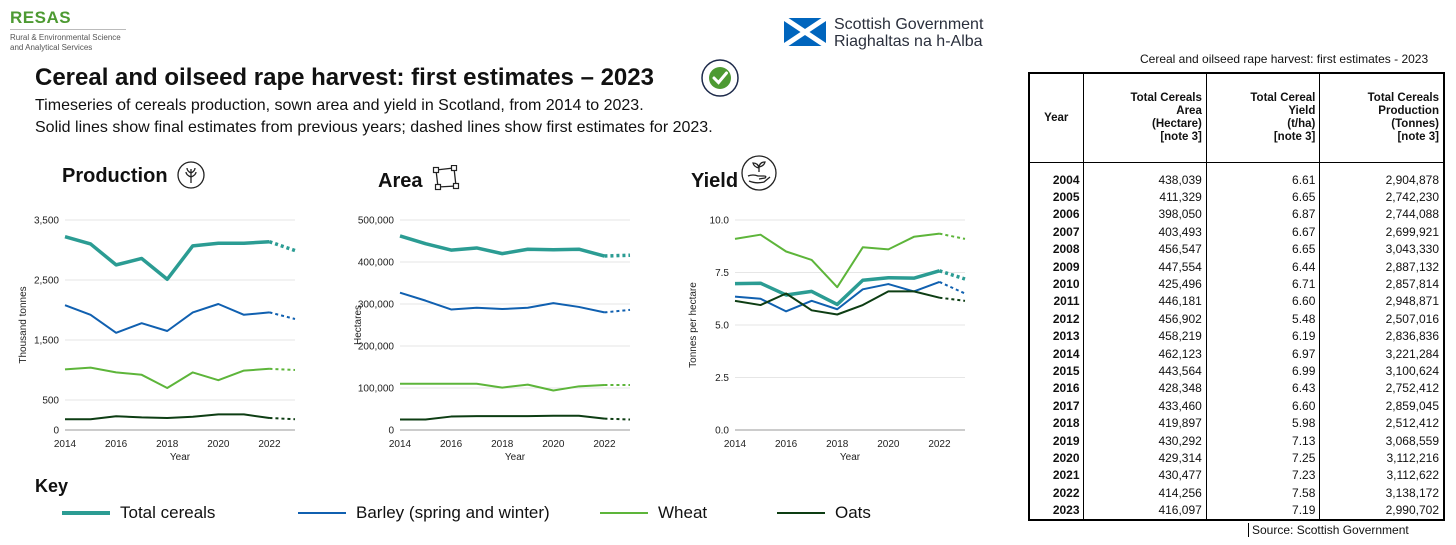 Image resolution: width=1456 pixels, height=545 pixels. Describe the element at coordinates (1066, 370) in the screenshot. I see `table-cell: 2015` at that location.